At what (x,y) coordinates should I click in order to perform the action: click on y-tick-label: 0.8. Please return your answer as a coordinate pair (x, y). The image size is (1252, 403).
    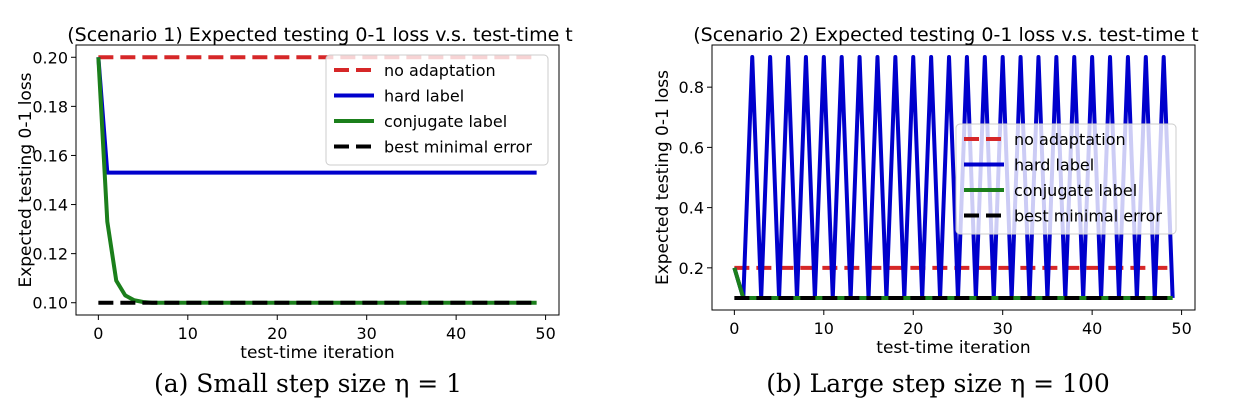
    Looking at the image, I should click on (691, 87).